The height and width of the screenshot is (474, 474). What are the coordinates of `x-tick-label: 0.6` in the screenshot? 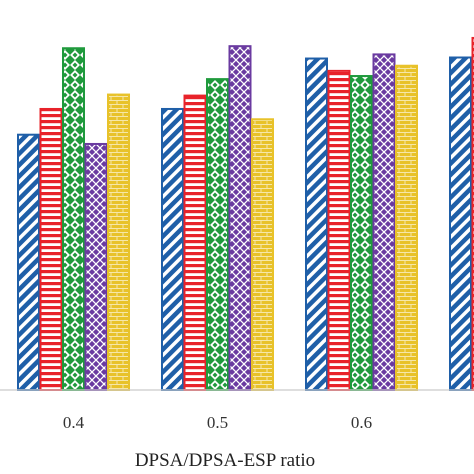 It's located at (361, 422).